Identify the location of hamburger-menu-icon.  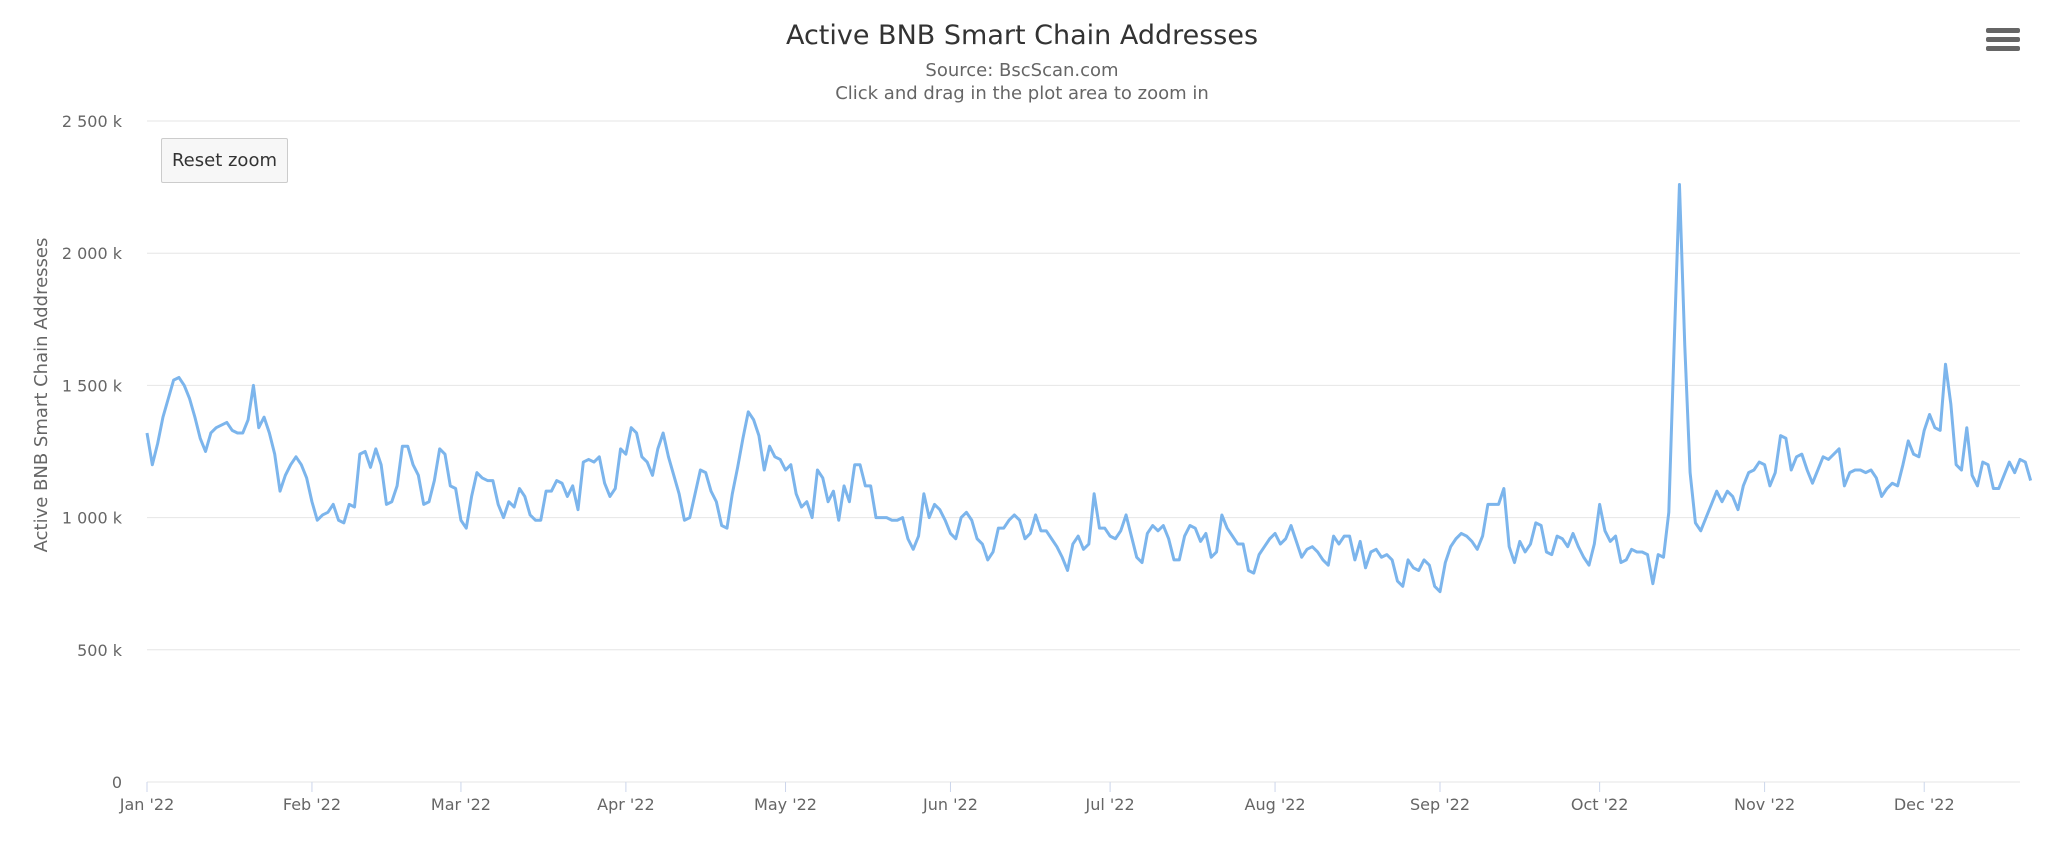
(2003, 42).